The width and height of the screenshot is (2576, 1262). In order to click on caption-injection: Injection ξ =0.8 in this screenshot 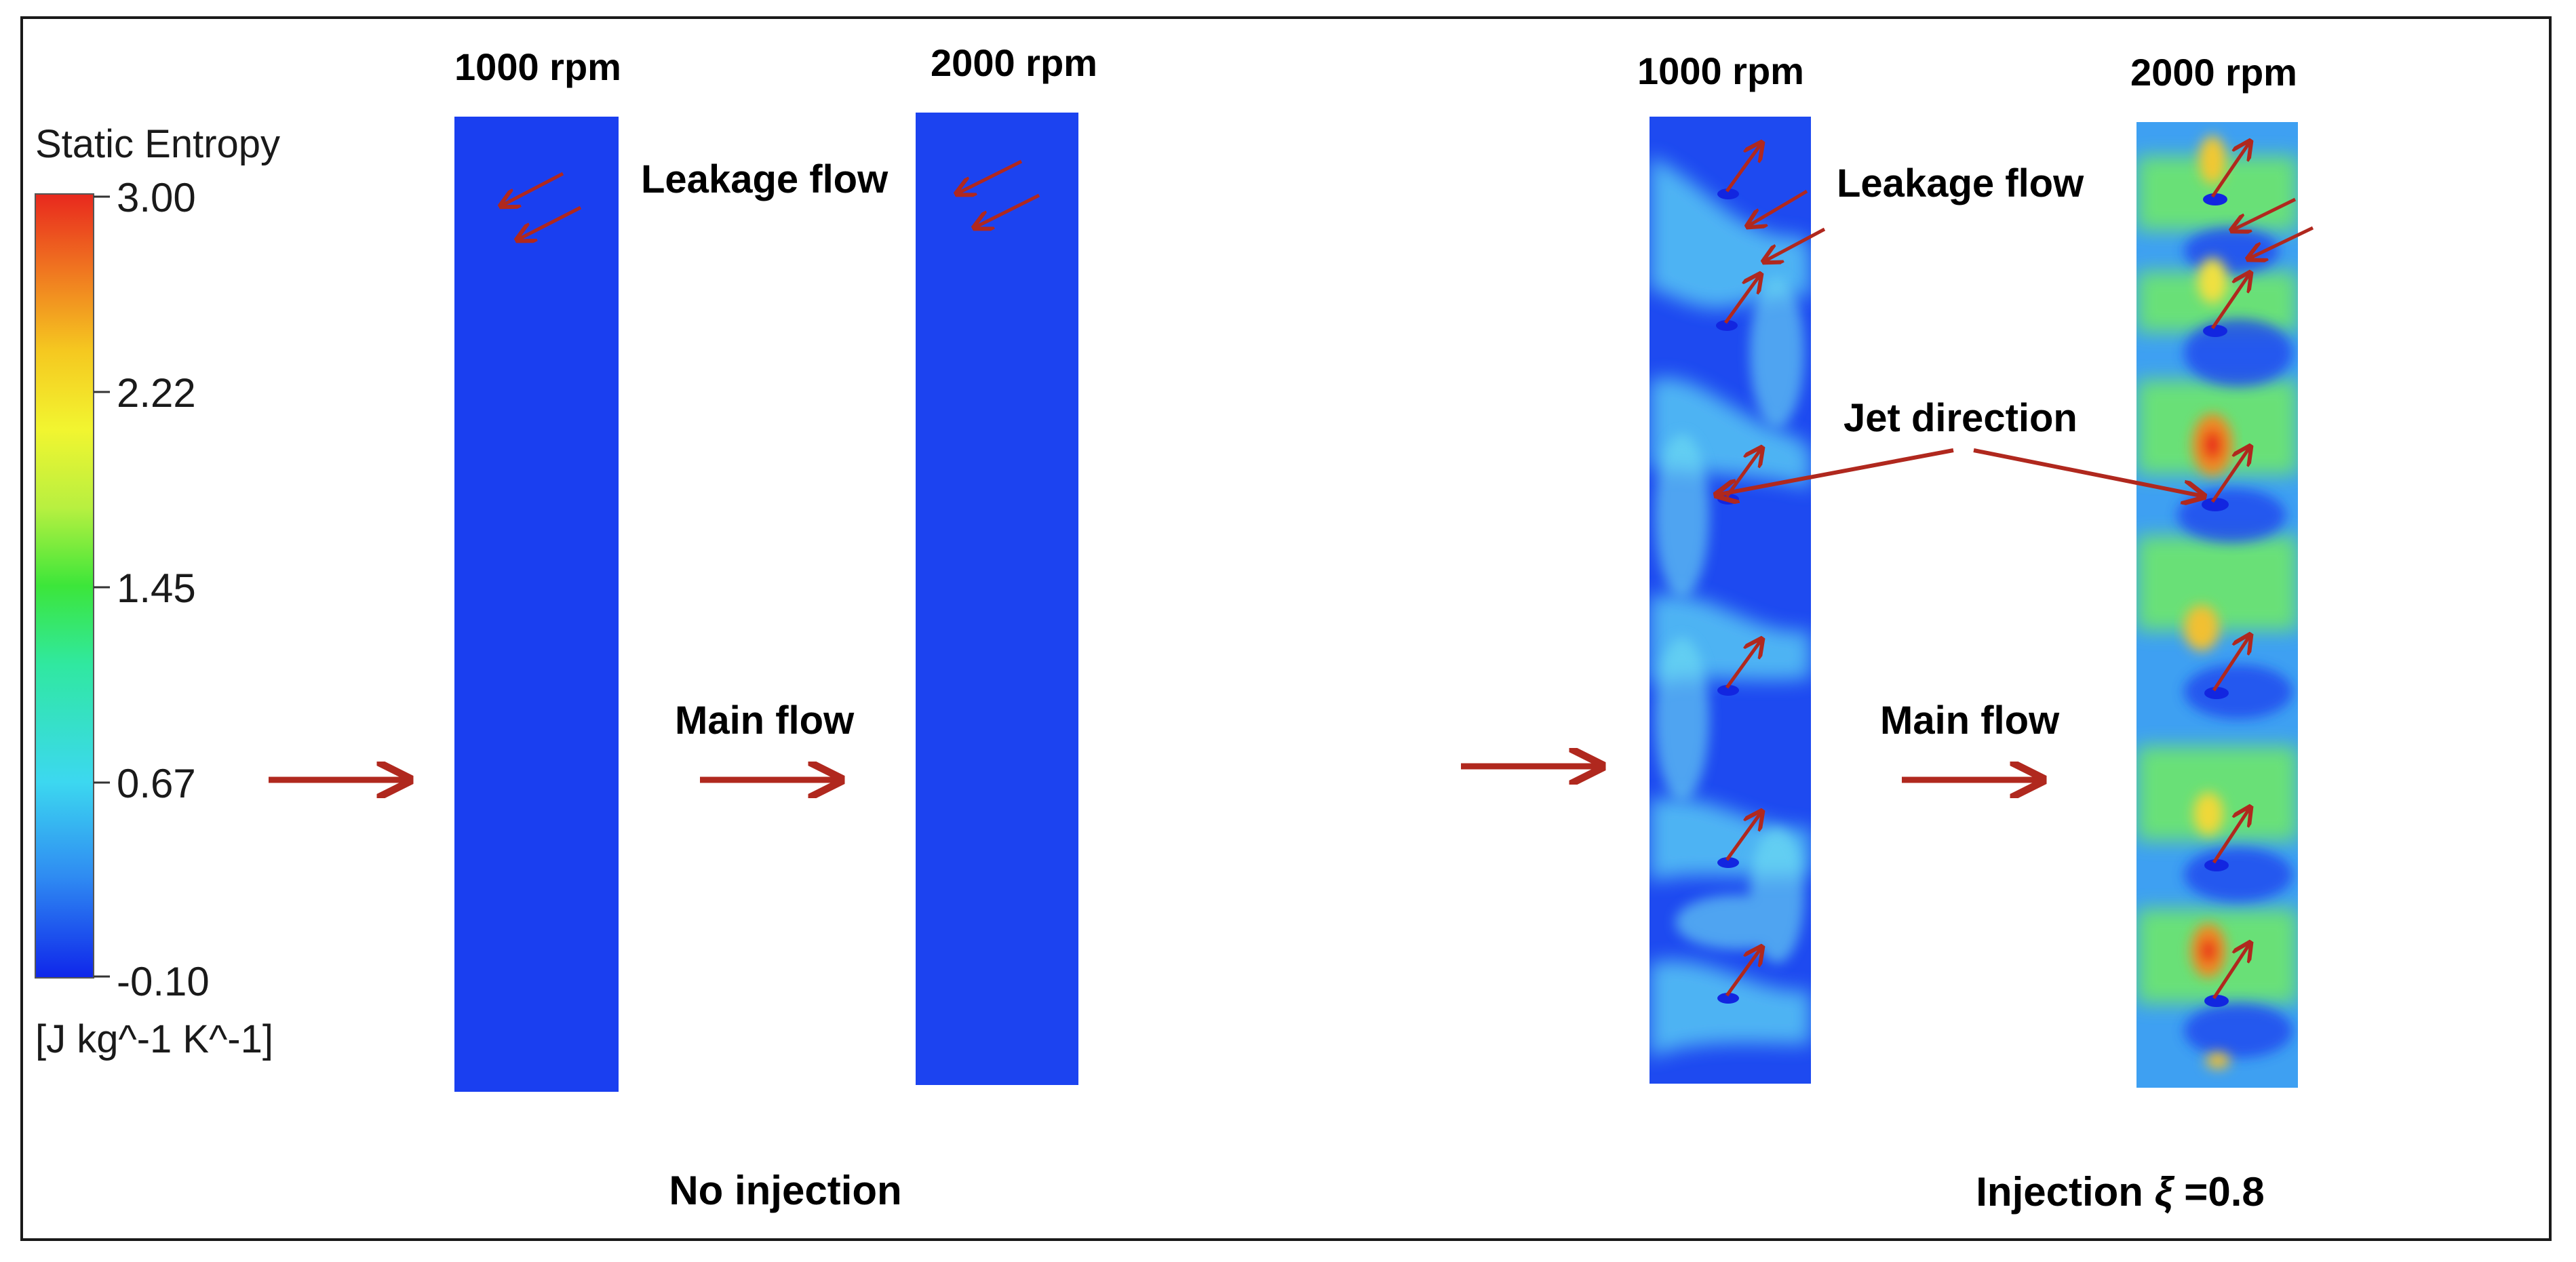, I will do `click(2120, 1192)`.